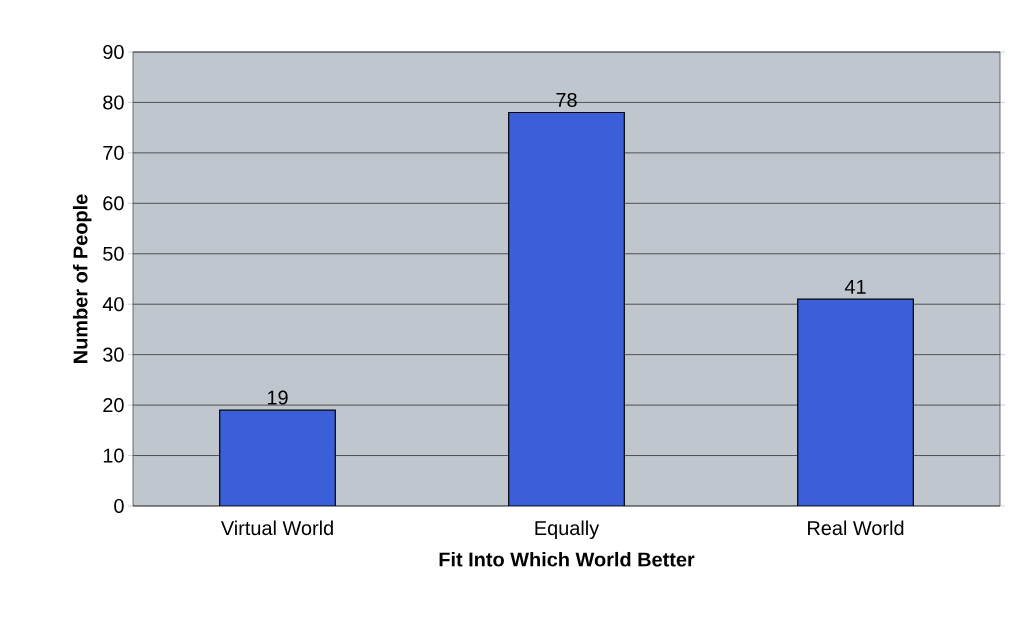  What do you see at coordinates (82, 278) in the screenshot?
I see `y-axis-title: Number of People` at bounding box center [82, 278].